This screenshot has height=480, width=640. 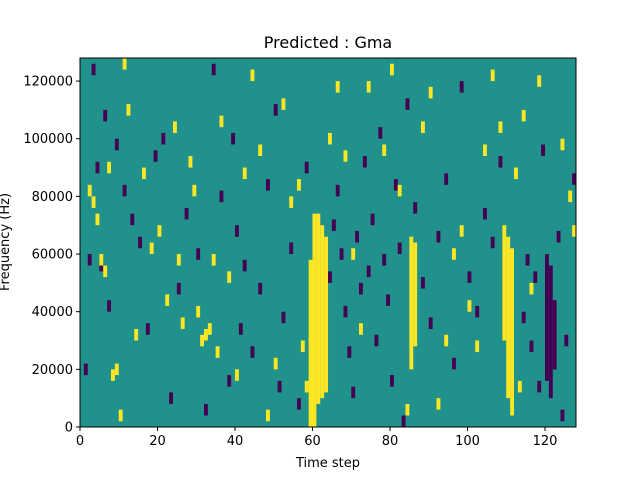 What do you see at coordinates (327, 463) in the screenshot?
I see `x-axis-label: Time step` at bounding box center [327, 463].